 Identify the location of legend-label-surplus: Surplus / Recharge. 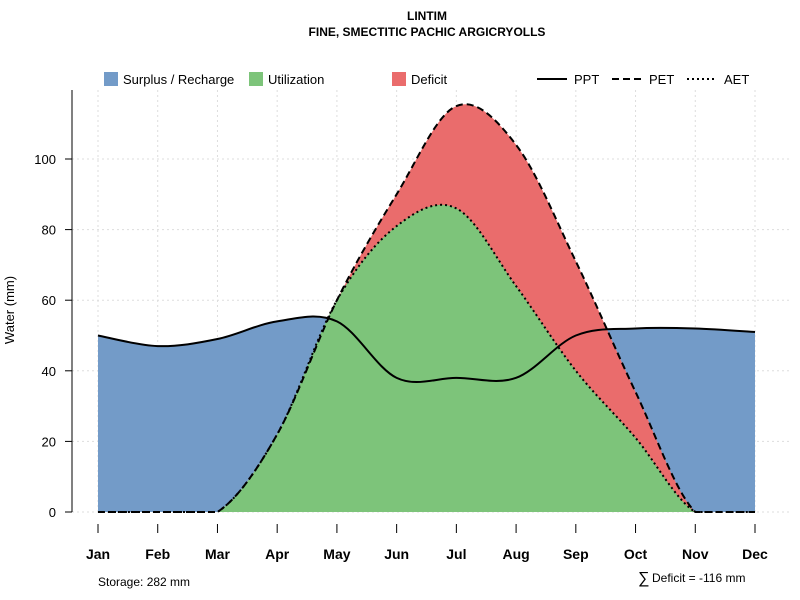
(178, 79).